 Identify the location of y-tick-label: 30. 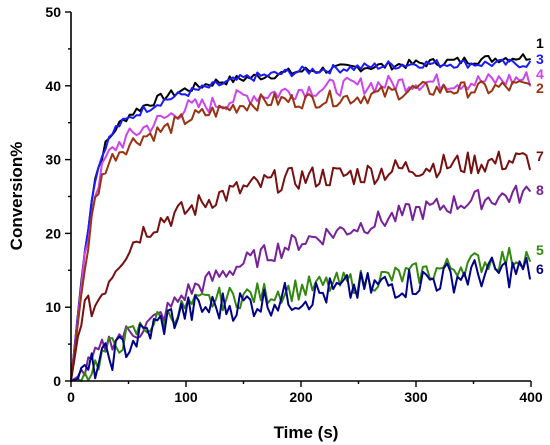
(53, 160).